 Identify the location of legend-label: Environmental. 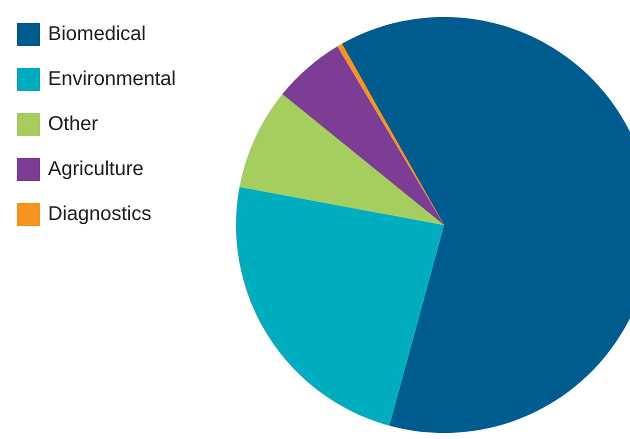
(112, 79).